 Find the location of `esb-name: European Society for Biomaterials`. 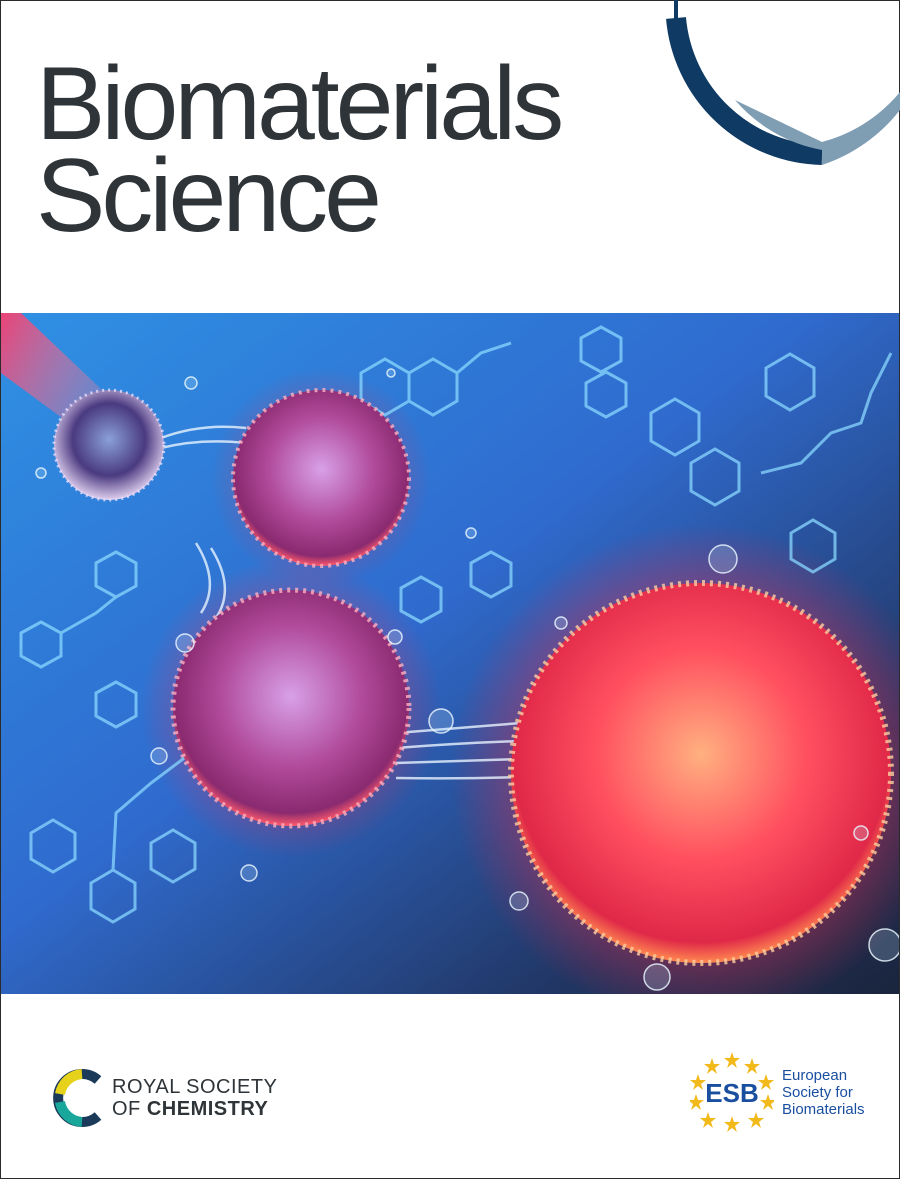

esb-name: European Society for Biomaterials is located at coordinates (823, 1092).